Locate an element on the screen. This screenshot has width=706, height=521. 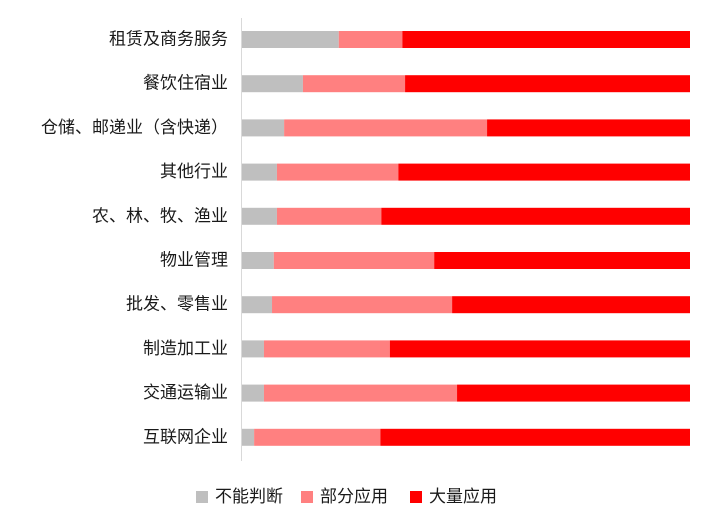
category-tick-label: 批发、零售业 is located at coordinates (177, 305).